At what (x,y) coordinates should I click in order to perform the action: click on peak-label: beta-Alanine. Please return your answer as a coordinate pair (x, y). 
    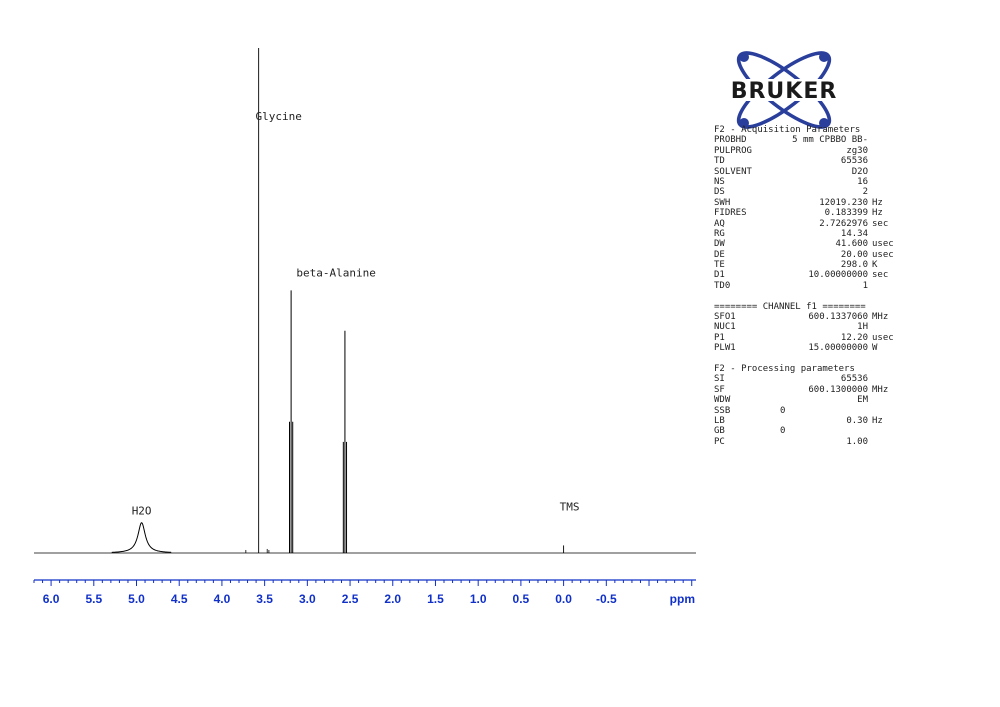
    Looking at the image, I should click on (335, 272).